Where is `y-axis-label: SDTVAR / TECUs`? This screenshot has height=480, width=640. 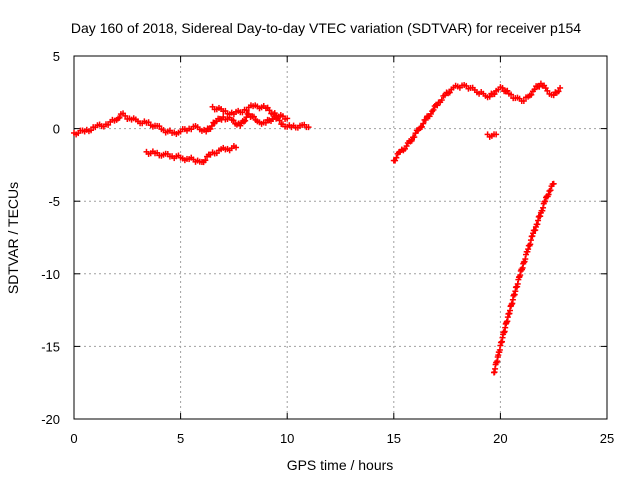 y-axis-label: SDTVAR / TECUs is located at coordinates (13, 238).